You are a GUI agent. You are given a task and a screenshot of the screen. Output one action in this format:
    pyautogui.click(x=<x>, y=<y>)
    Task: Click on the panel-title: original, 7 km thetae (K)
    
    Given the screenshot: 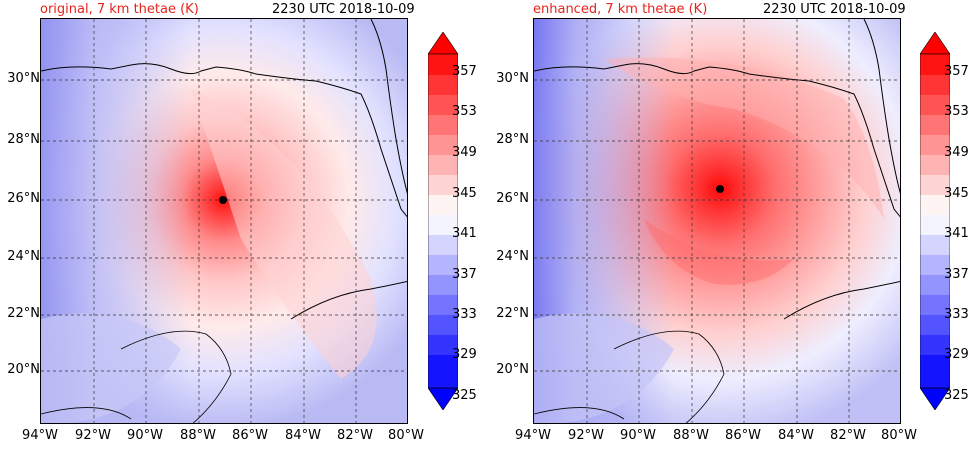 What is the action you would take?
    pyautogui.click(x=119, y=9)
    